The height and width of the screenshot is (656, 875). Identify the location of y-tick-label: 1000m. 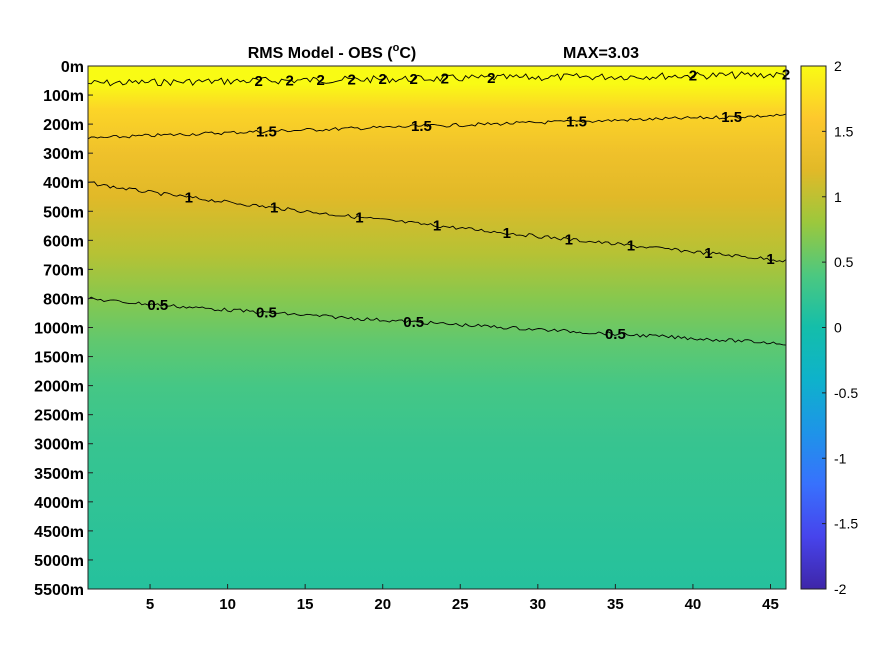
(59, 329).